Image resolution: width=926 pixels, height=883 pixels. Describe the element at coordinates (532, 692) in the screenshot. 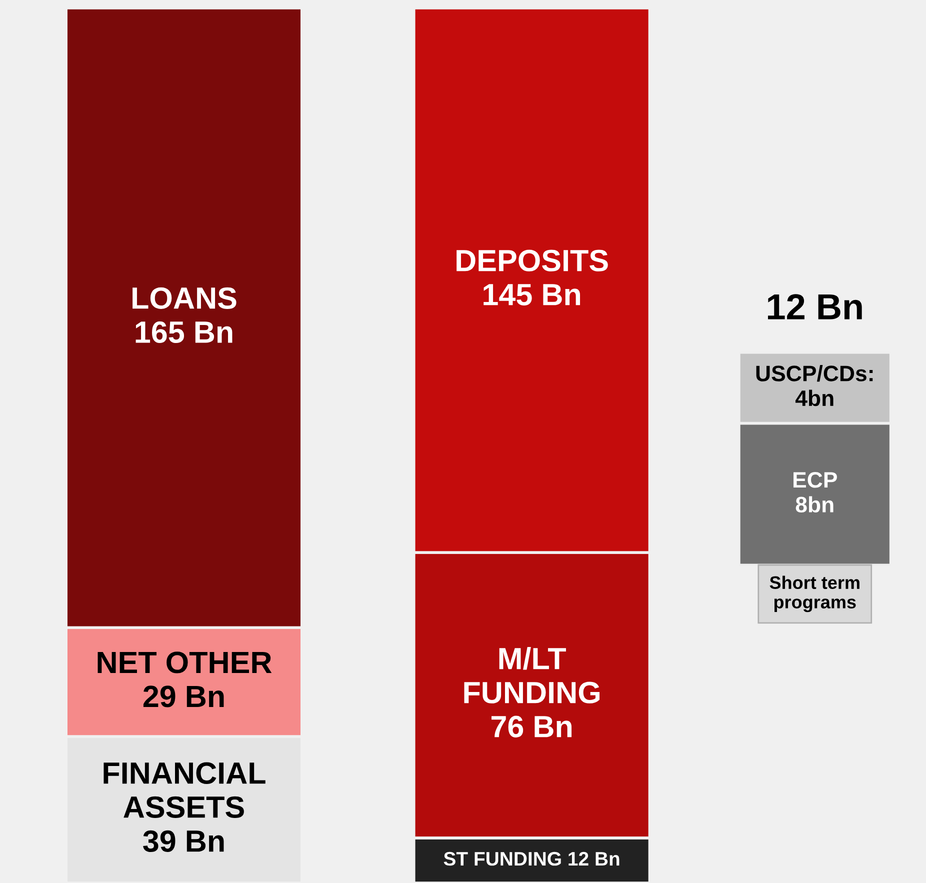

I see `data-label: M/LT FUNDING 76 Bn` at that location.